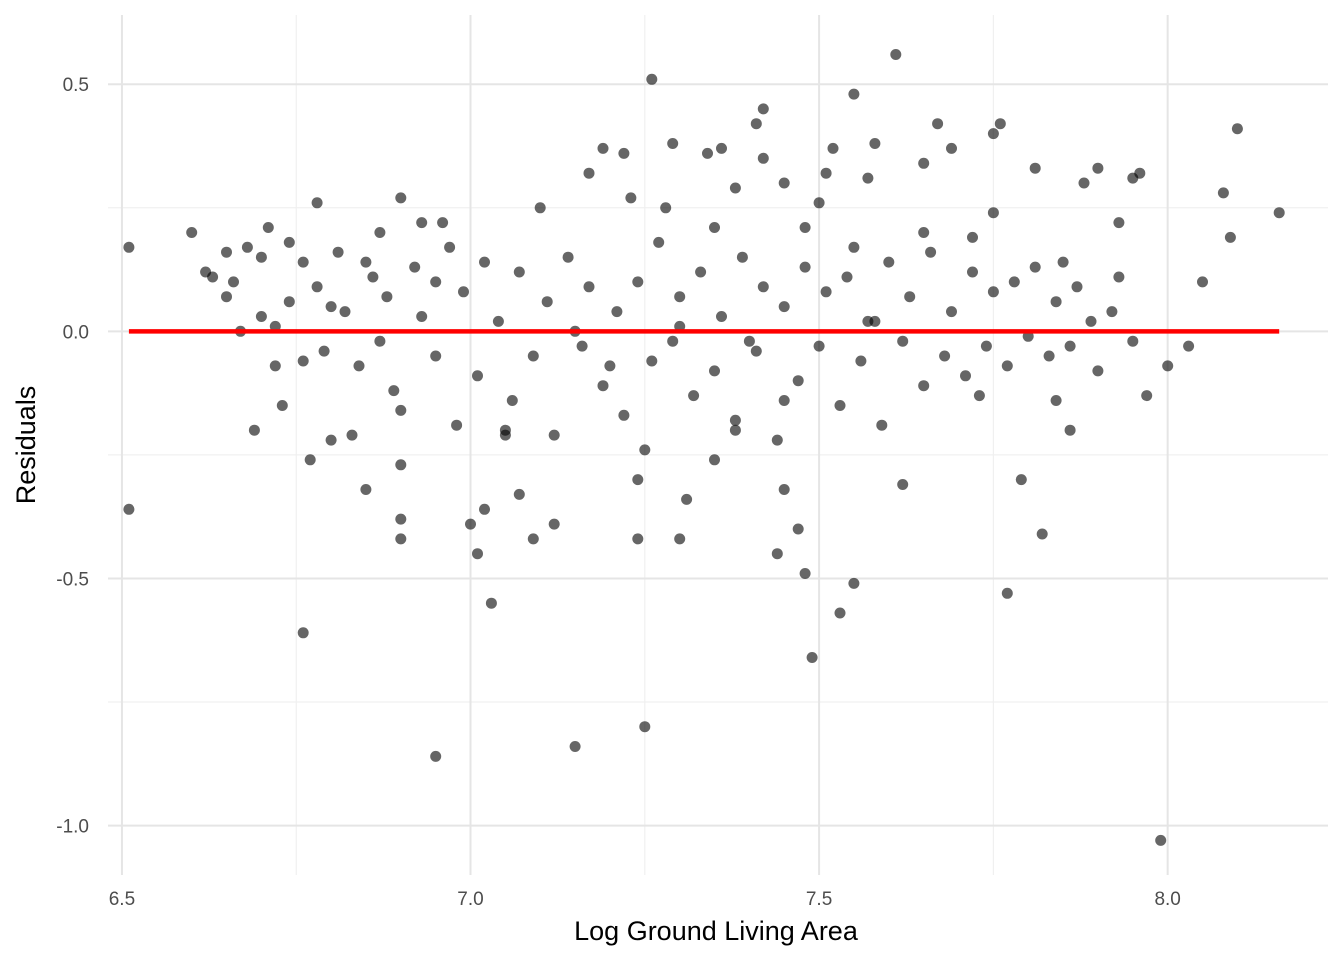 This screenshot has width=1344, height=960. I want to click on x-tick-label: 8.0, so click(1167, 899).